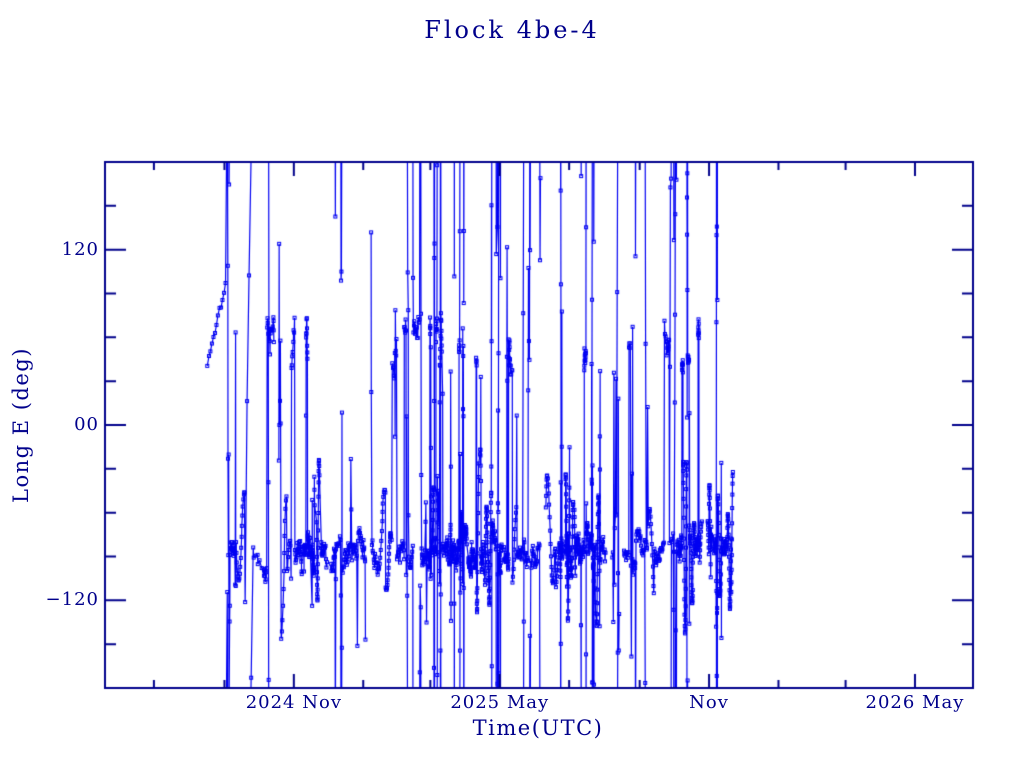 The width and height of the screenshot is (1024, 768). Describe the element at coordinates (80, 249) in the screenshot. I see `y-tick-label: 120` at that location.